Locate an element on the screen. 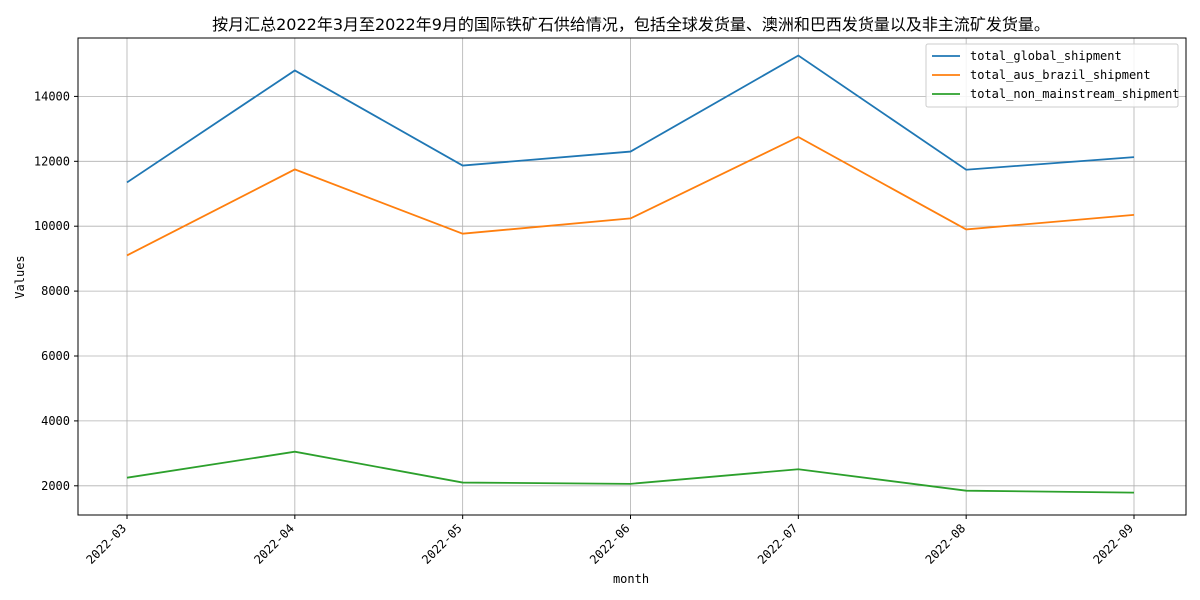  y-tick-label: 6000 is located at coordinates (55, 356).